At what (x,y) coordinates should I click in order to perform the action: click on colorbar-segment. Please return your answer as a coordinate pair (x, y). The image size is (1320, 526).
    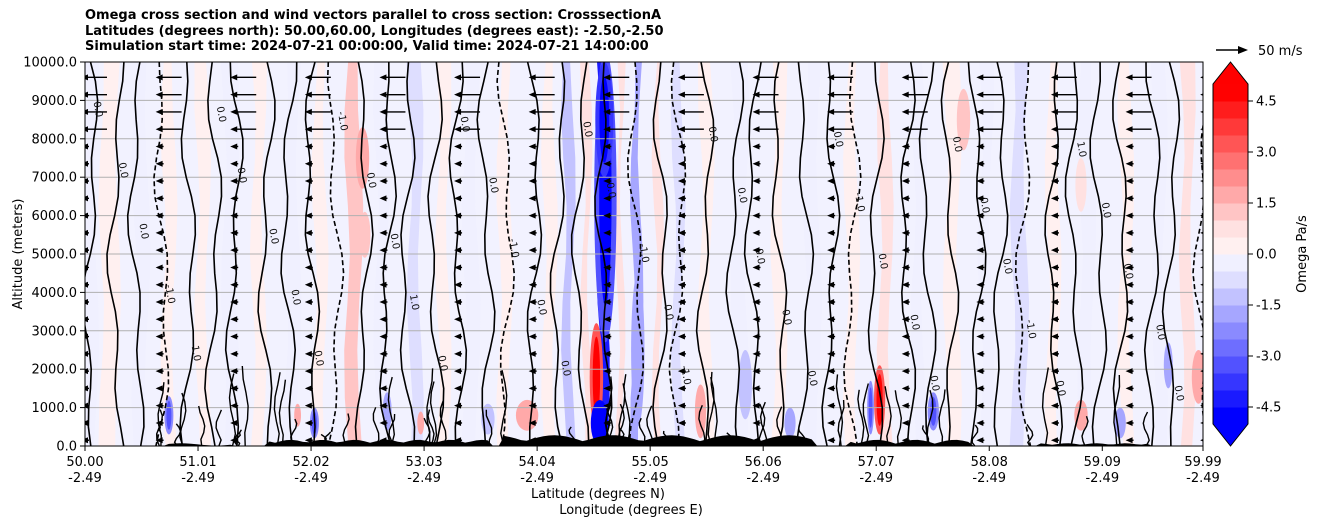
    Looking at the image, I should click on (1230, 110).